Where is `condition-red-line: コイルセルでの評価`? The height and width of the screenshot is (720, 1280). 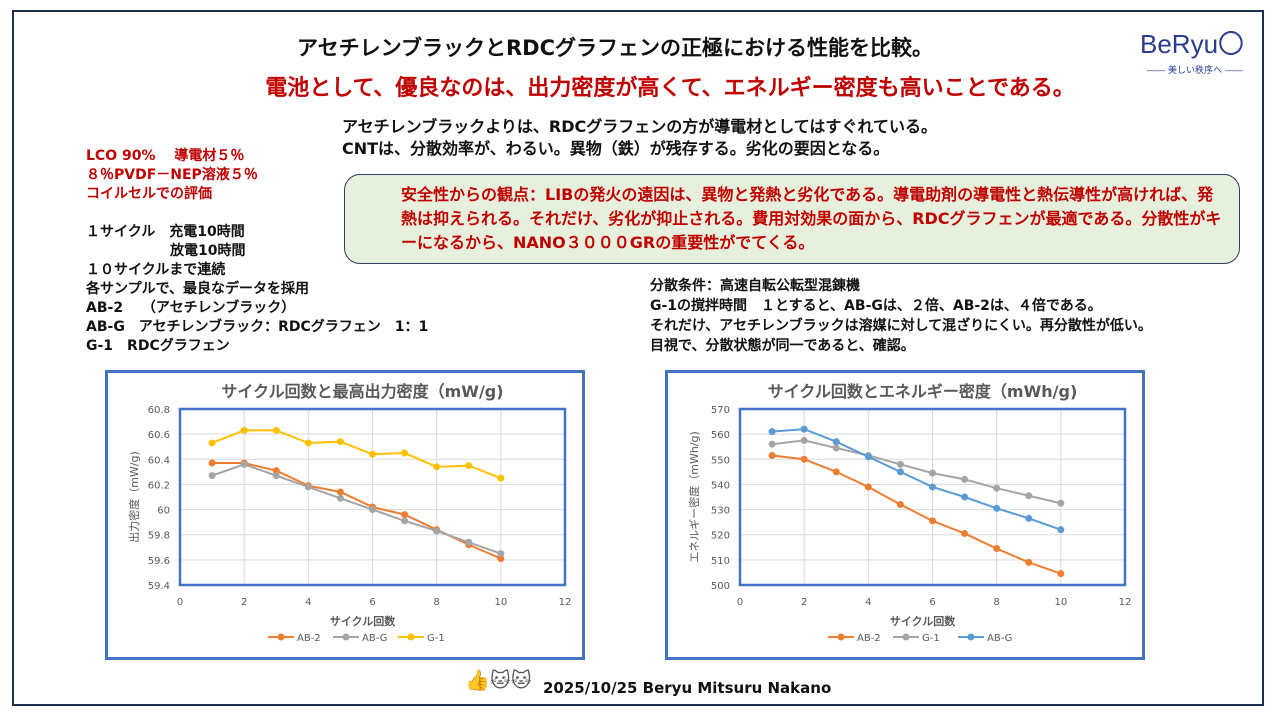
condition-red-line: コイルセルでの評価 is located at coordinates (149, 194).